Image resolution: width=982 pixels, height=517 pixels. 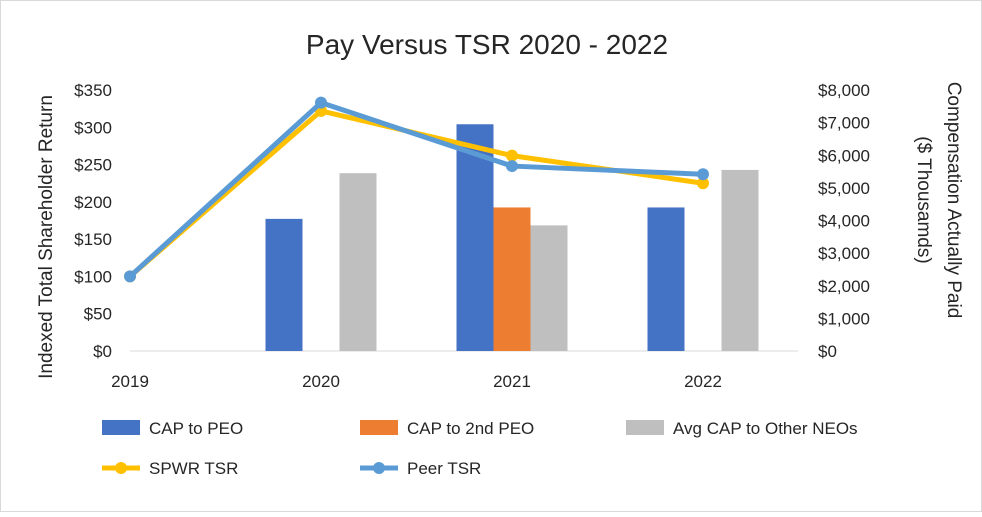 I want to click on legend-label: SPWR TSR, so click(x=193, y=468).